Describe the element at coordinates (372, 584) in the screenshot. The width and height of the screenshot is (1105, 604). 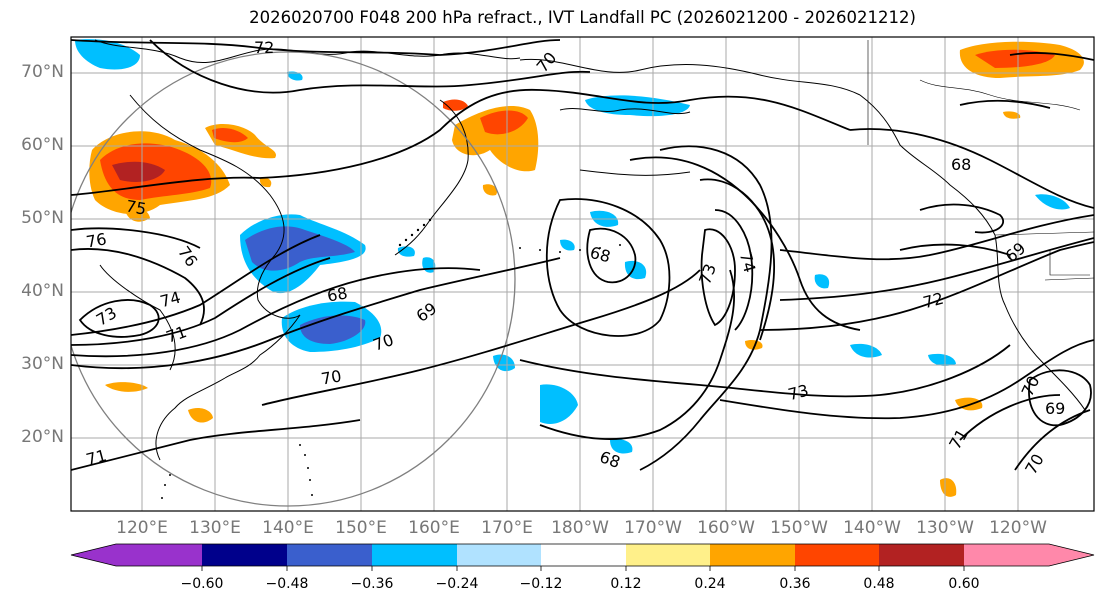
I see `colorbar-tick-label: −0.36` at that location.